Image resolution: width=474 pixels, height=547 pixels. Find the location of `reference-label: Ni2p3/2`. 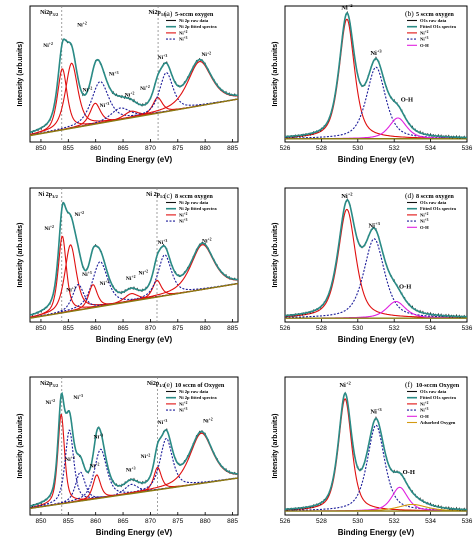

reference-label: Ni2p3/2 is located at coordinates (49, 13).